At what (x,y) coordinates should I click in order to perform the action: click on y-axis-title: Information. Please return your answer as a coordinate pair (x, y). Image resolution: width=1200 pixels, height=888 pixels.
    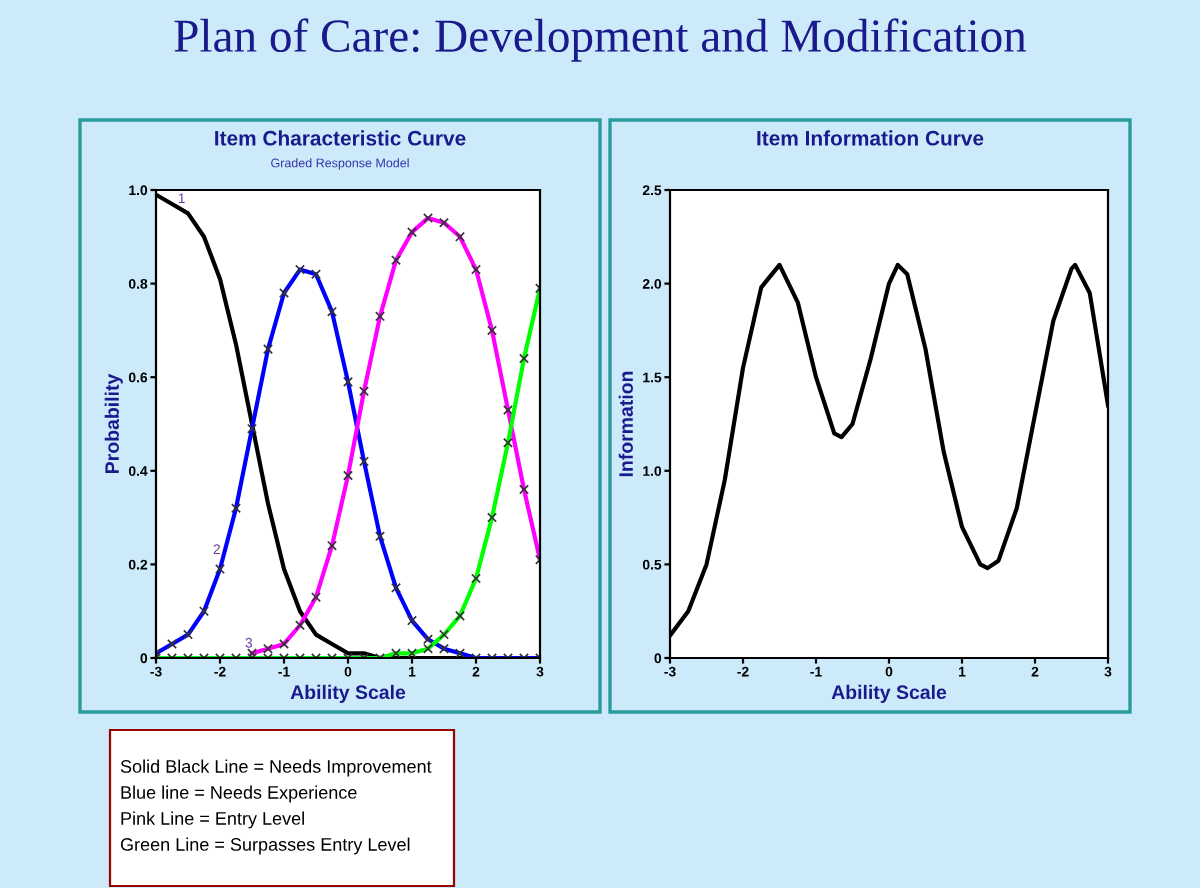
    Looking at the image, I should click on (625, 424).